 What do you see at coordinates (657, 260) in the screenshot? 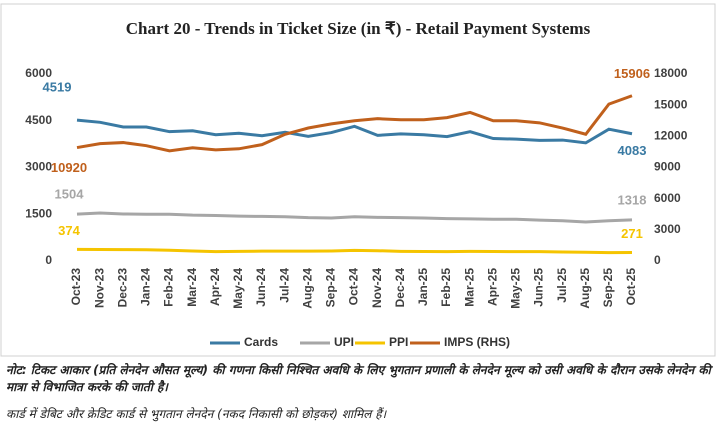
I see `y2-tick-label: 0` at bounding box center [657, 260].